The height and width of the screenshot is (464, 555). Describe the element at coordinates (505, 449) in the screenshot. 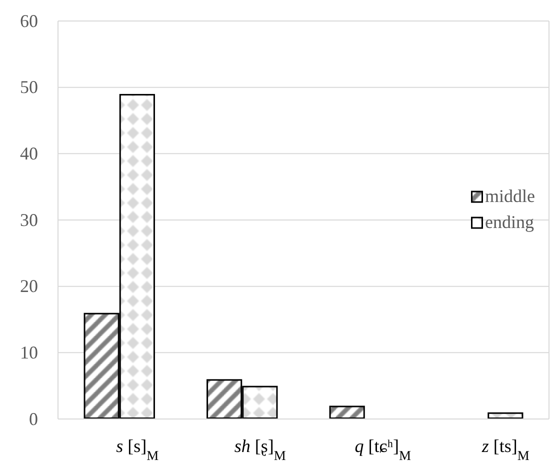

I see `x-tick-label: z [ts]$_{M}$` at that location.